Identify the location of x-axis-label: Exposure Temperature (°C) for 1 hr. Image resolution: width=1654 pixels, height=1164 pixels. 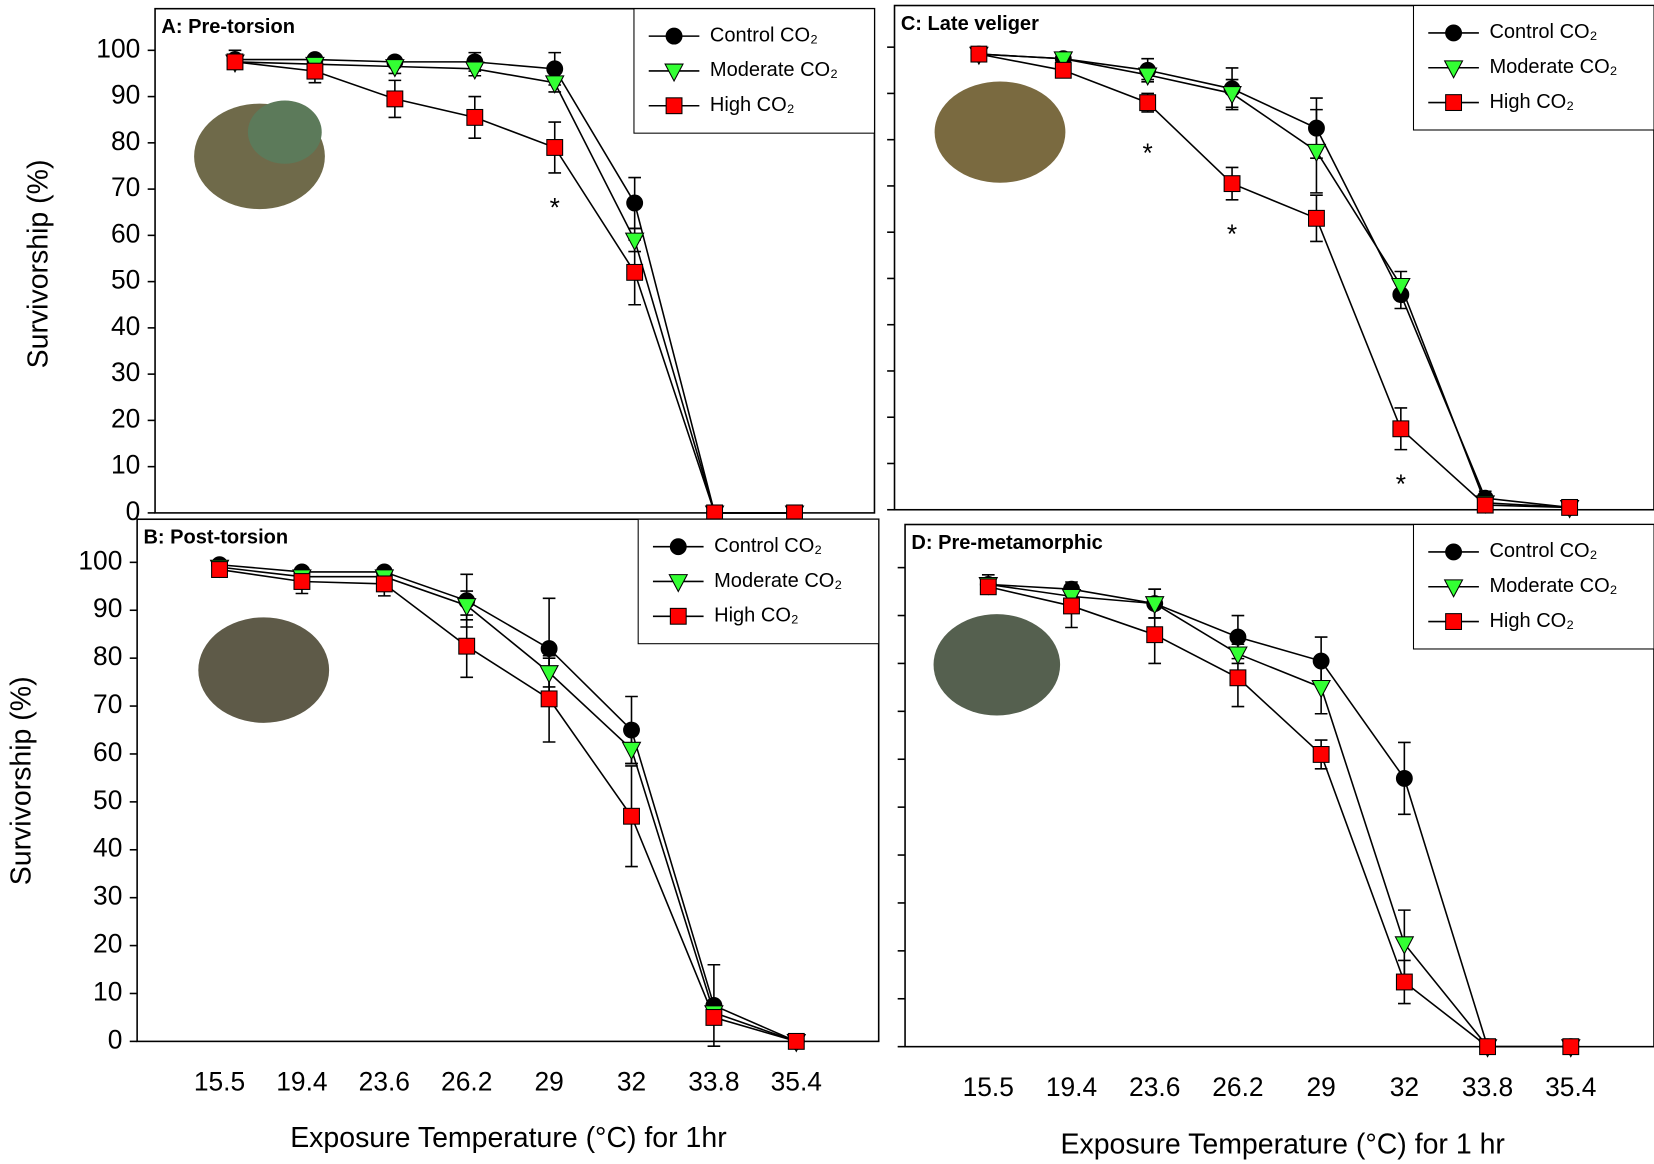
(1282, 1144).